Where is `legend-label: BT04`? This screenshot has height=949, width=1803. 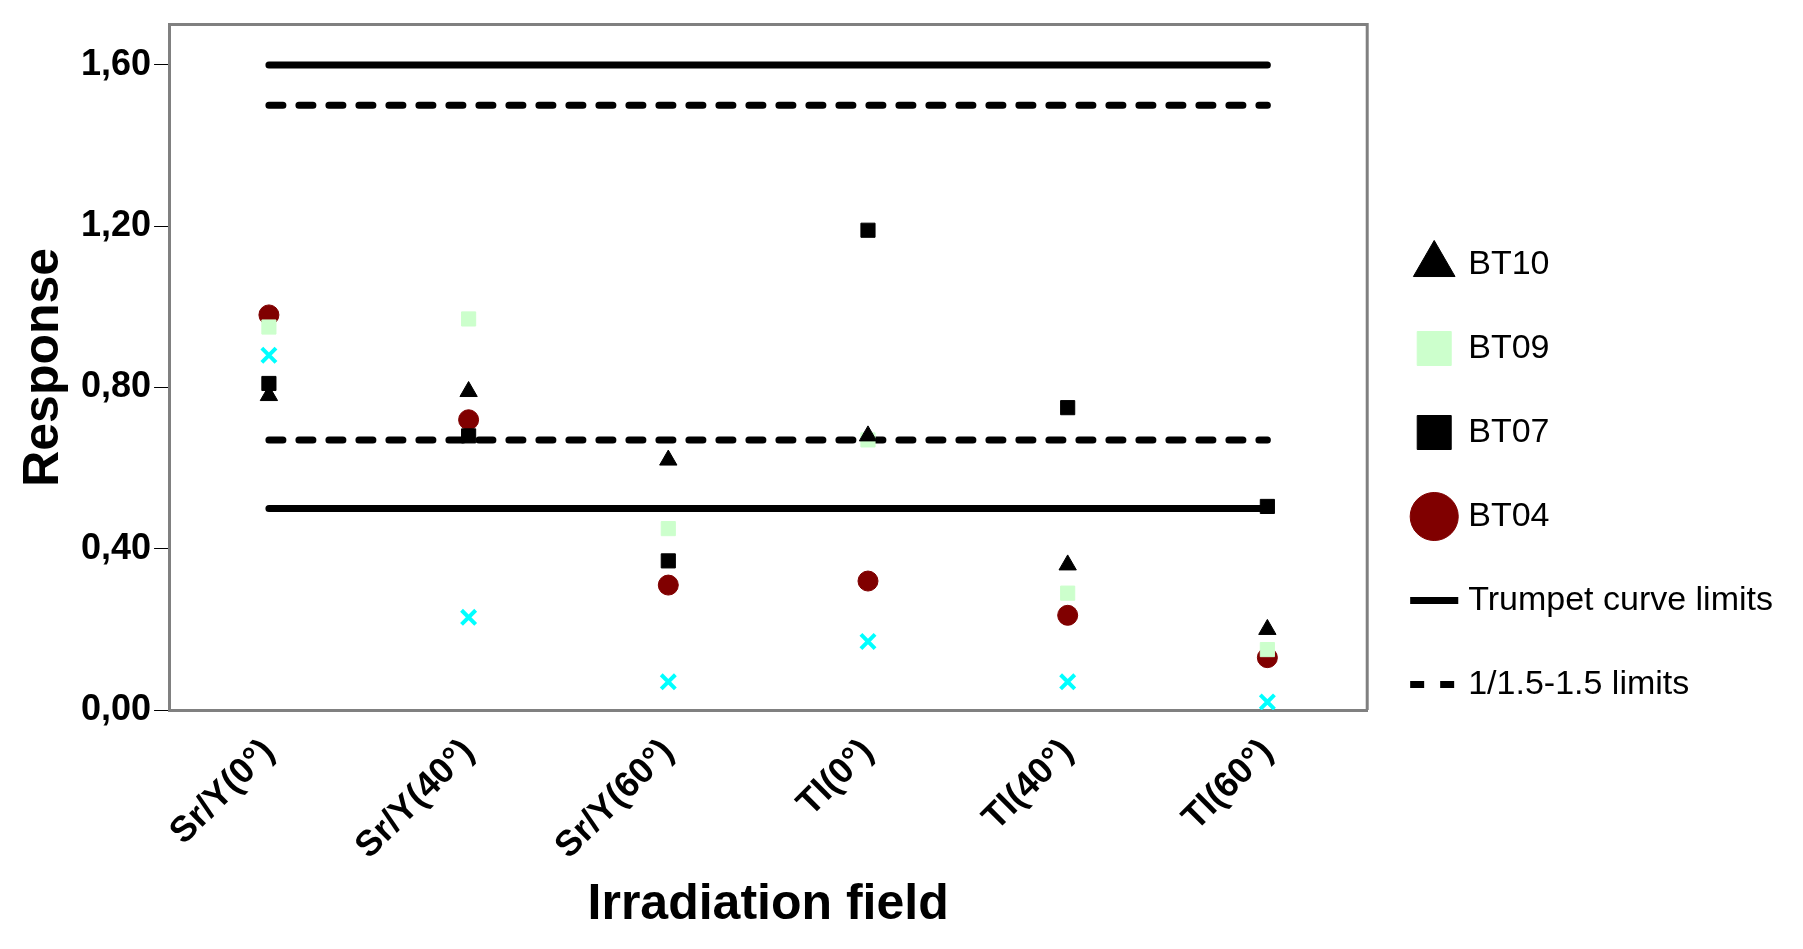
legend-label: BT04 is located at coordinates (1509, 513).